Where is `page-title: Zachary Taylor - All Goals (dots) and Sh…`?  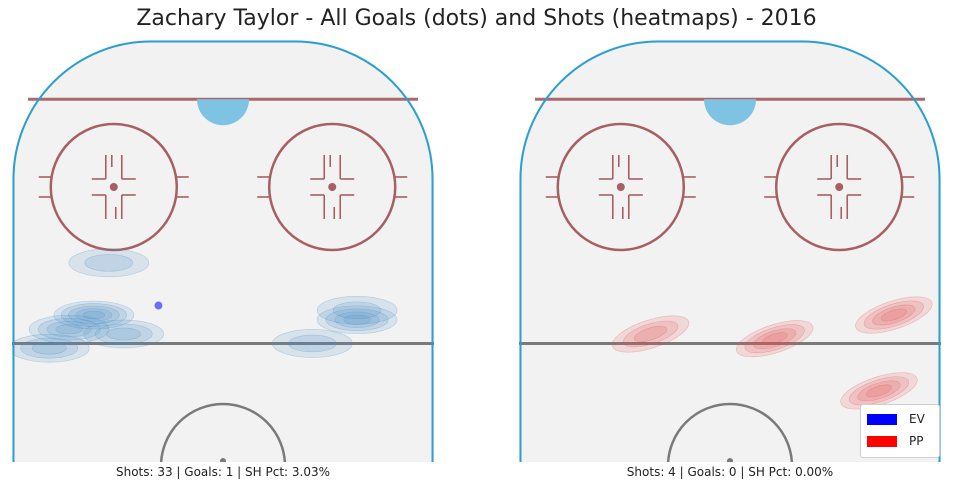
page-title: Zachary Taylor - All Goals (dots) and Sh… is located at coordinates (476, 18).